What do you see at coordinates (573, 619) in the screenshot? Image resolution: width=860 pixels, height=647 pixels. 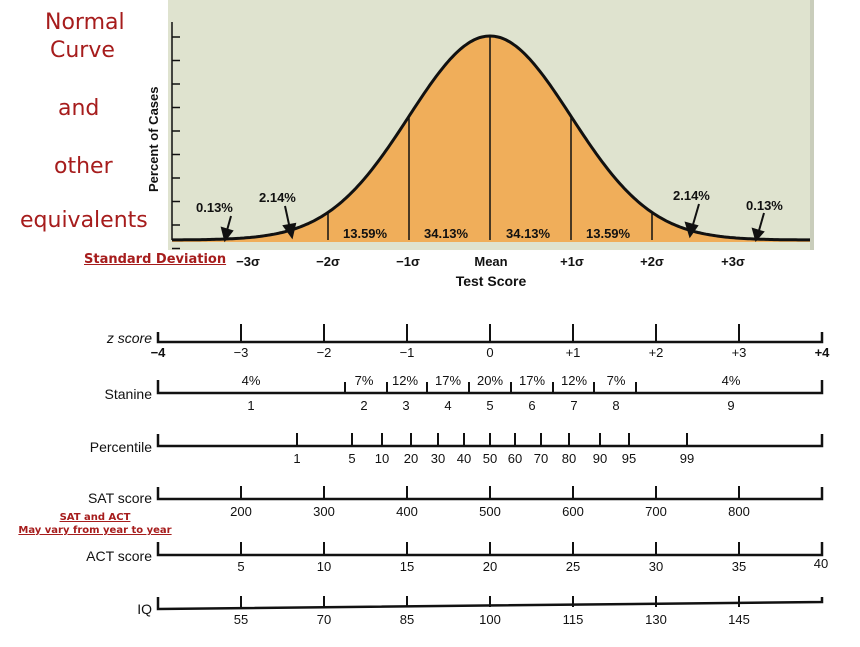 I see `iq-tick-label: 115` at bounding box center [573, 619].